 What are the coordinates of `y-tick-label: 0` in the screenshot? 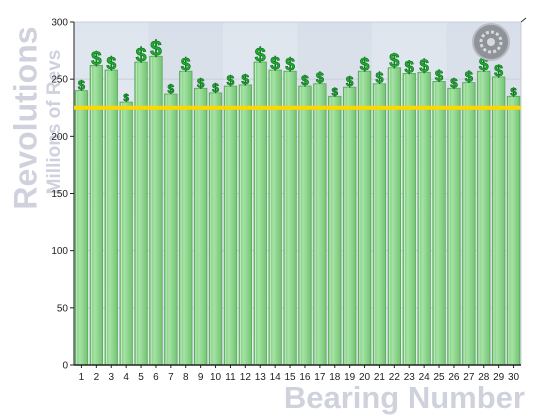 It's located at (65, 366).